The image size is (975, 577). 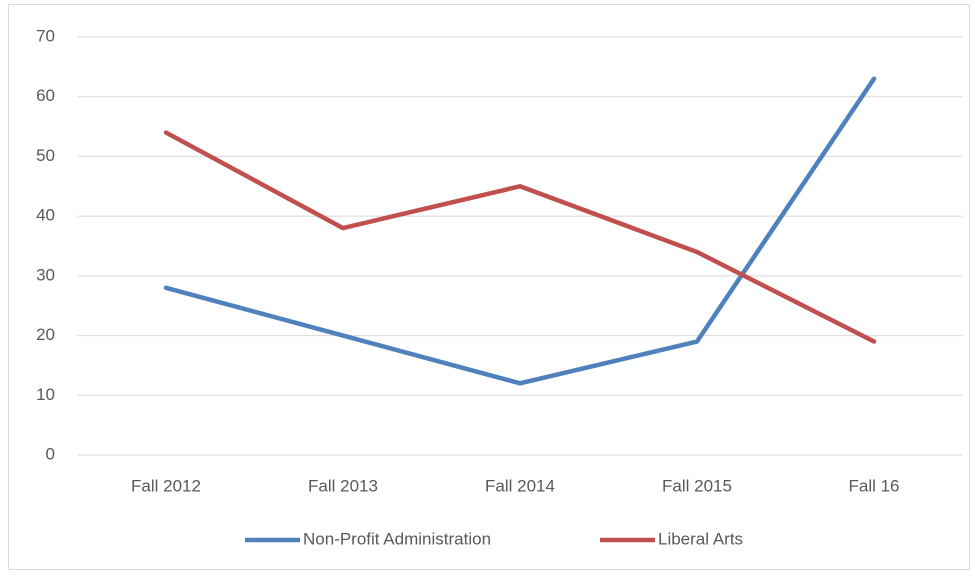 I want to click on y-tick-label: 20, so click(x=45, y=334).